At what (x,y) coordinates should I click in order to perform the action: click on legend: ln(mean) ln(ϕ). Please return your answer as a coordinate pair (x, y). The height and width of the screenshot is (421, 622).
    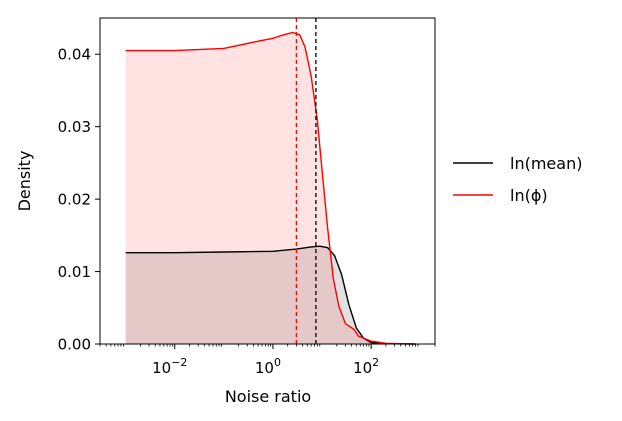
    Looking at the image, I should click on (517, 179).